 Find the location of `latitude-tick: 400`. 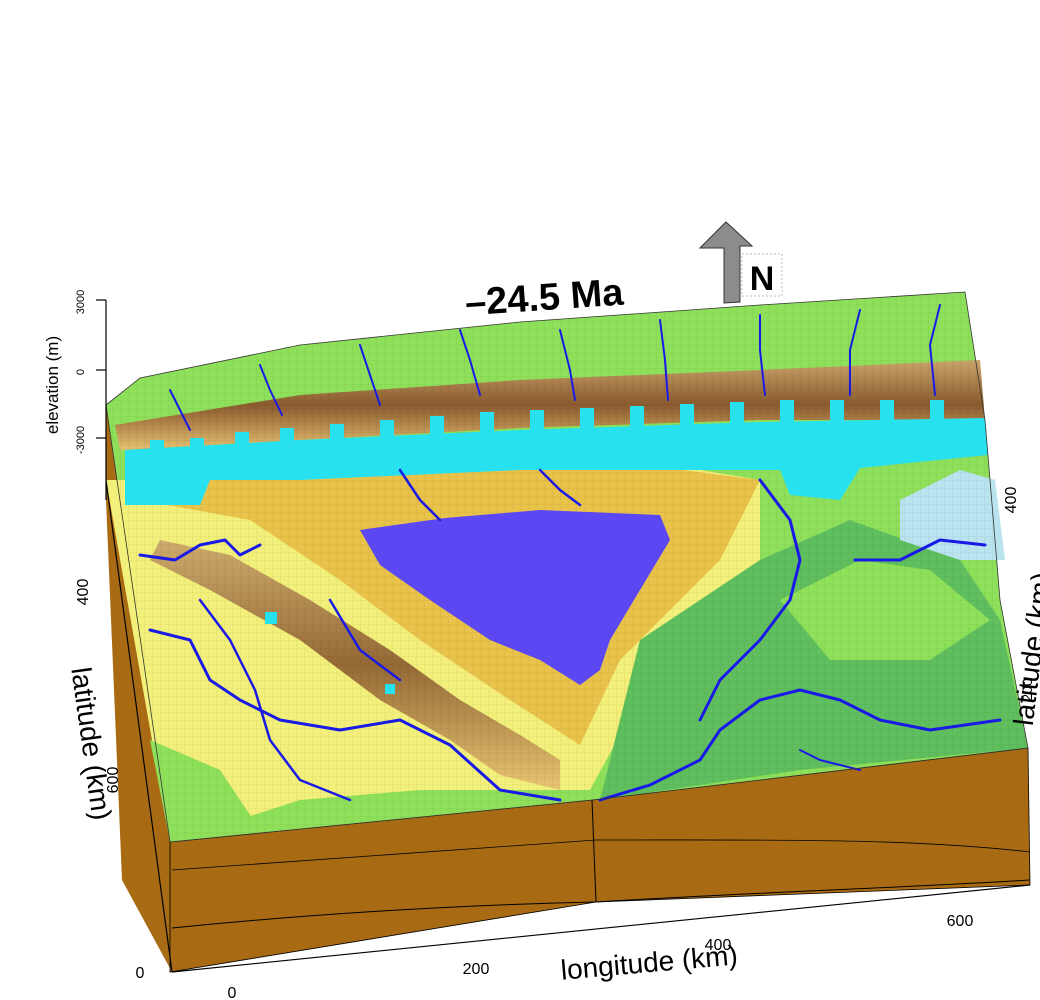

latitude-tick: 400 is located at coordinates (83, 592).